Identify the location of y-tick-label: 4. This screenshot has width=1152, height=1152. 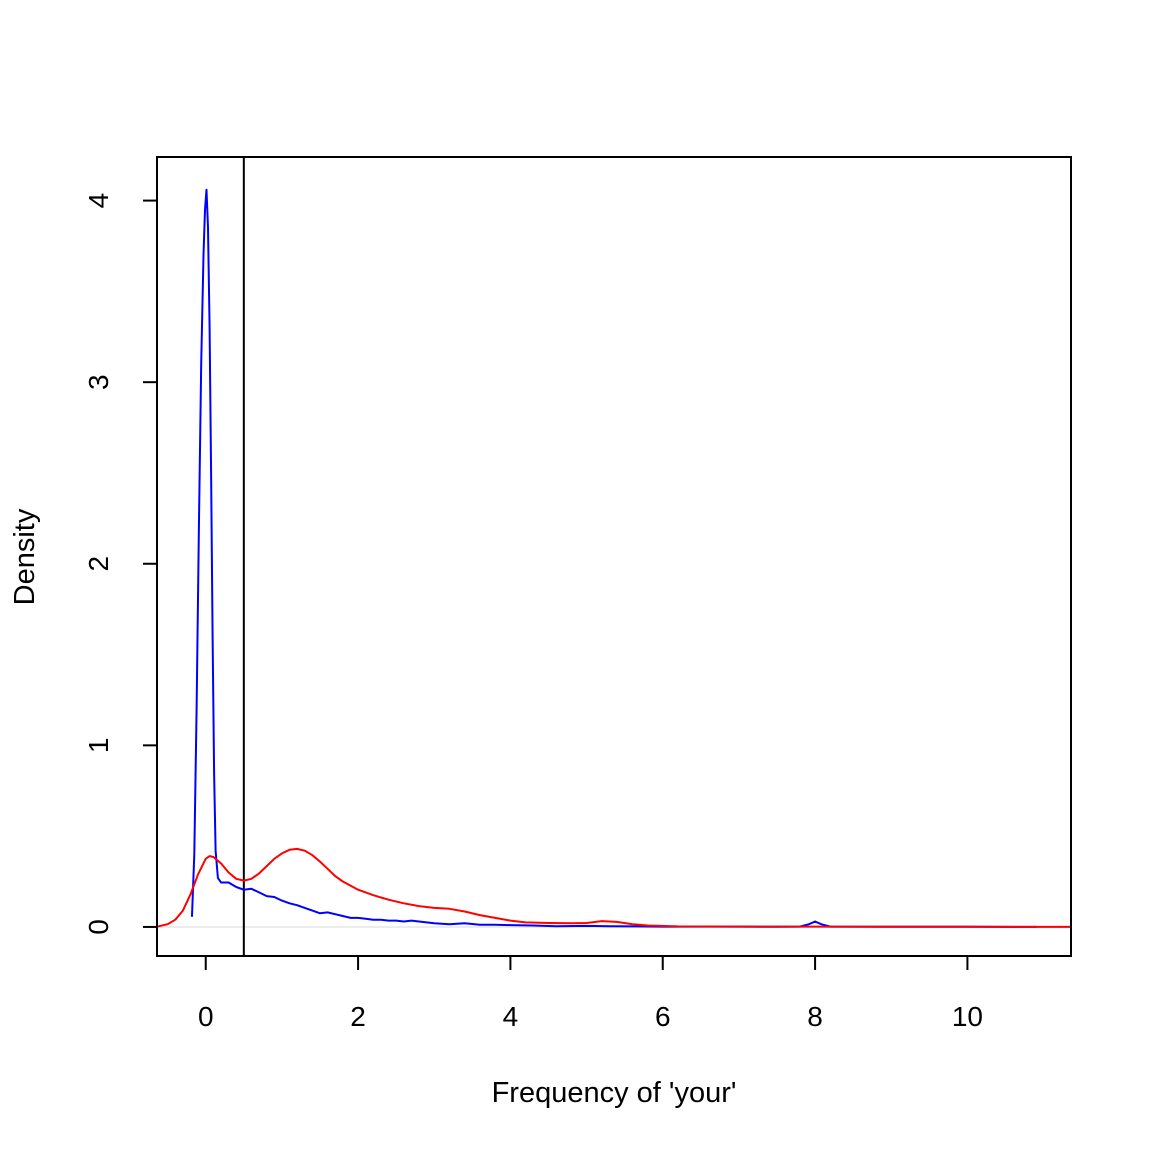
(98, 201).